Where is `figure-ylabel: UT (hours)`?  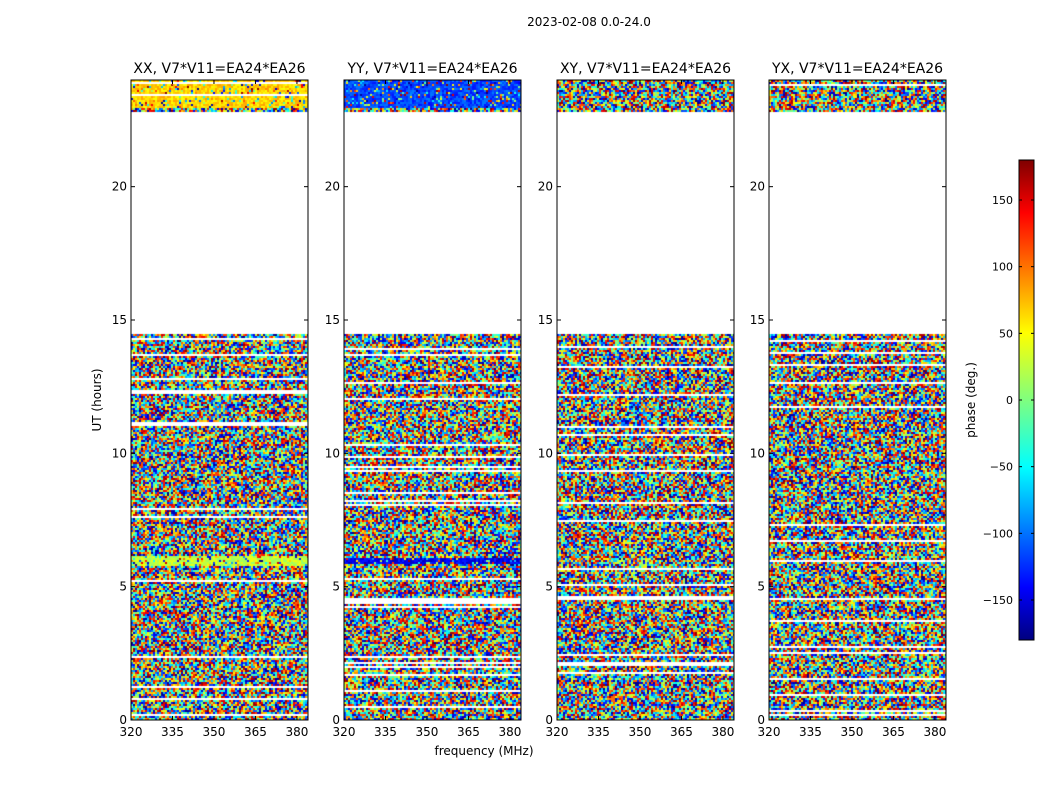 figure-ylabel: UT (hours) is located at coordinates (97, 399).